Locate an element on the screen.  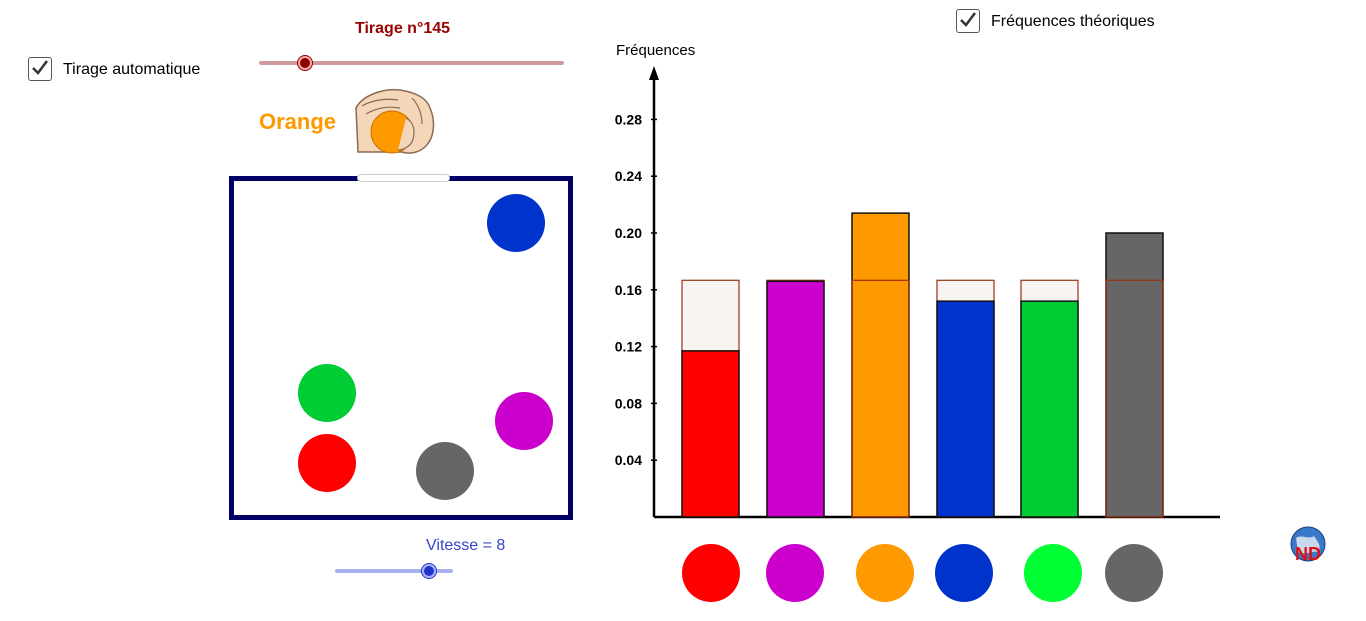
urn-ball-green is located at coordinates (327, 393).